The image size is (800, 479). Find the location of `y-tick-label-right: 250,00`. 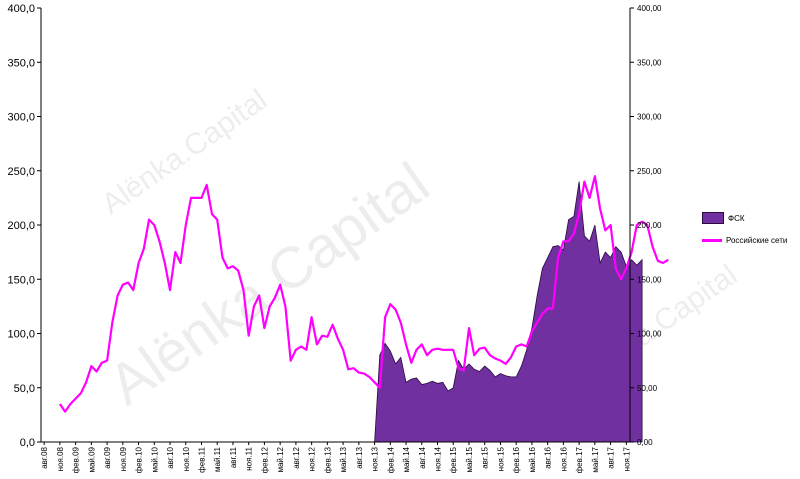

y-tick-label-right: 250,00 is located at coordinates (649, 171).